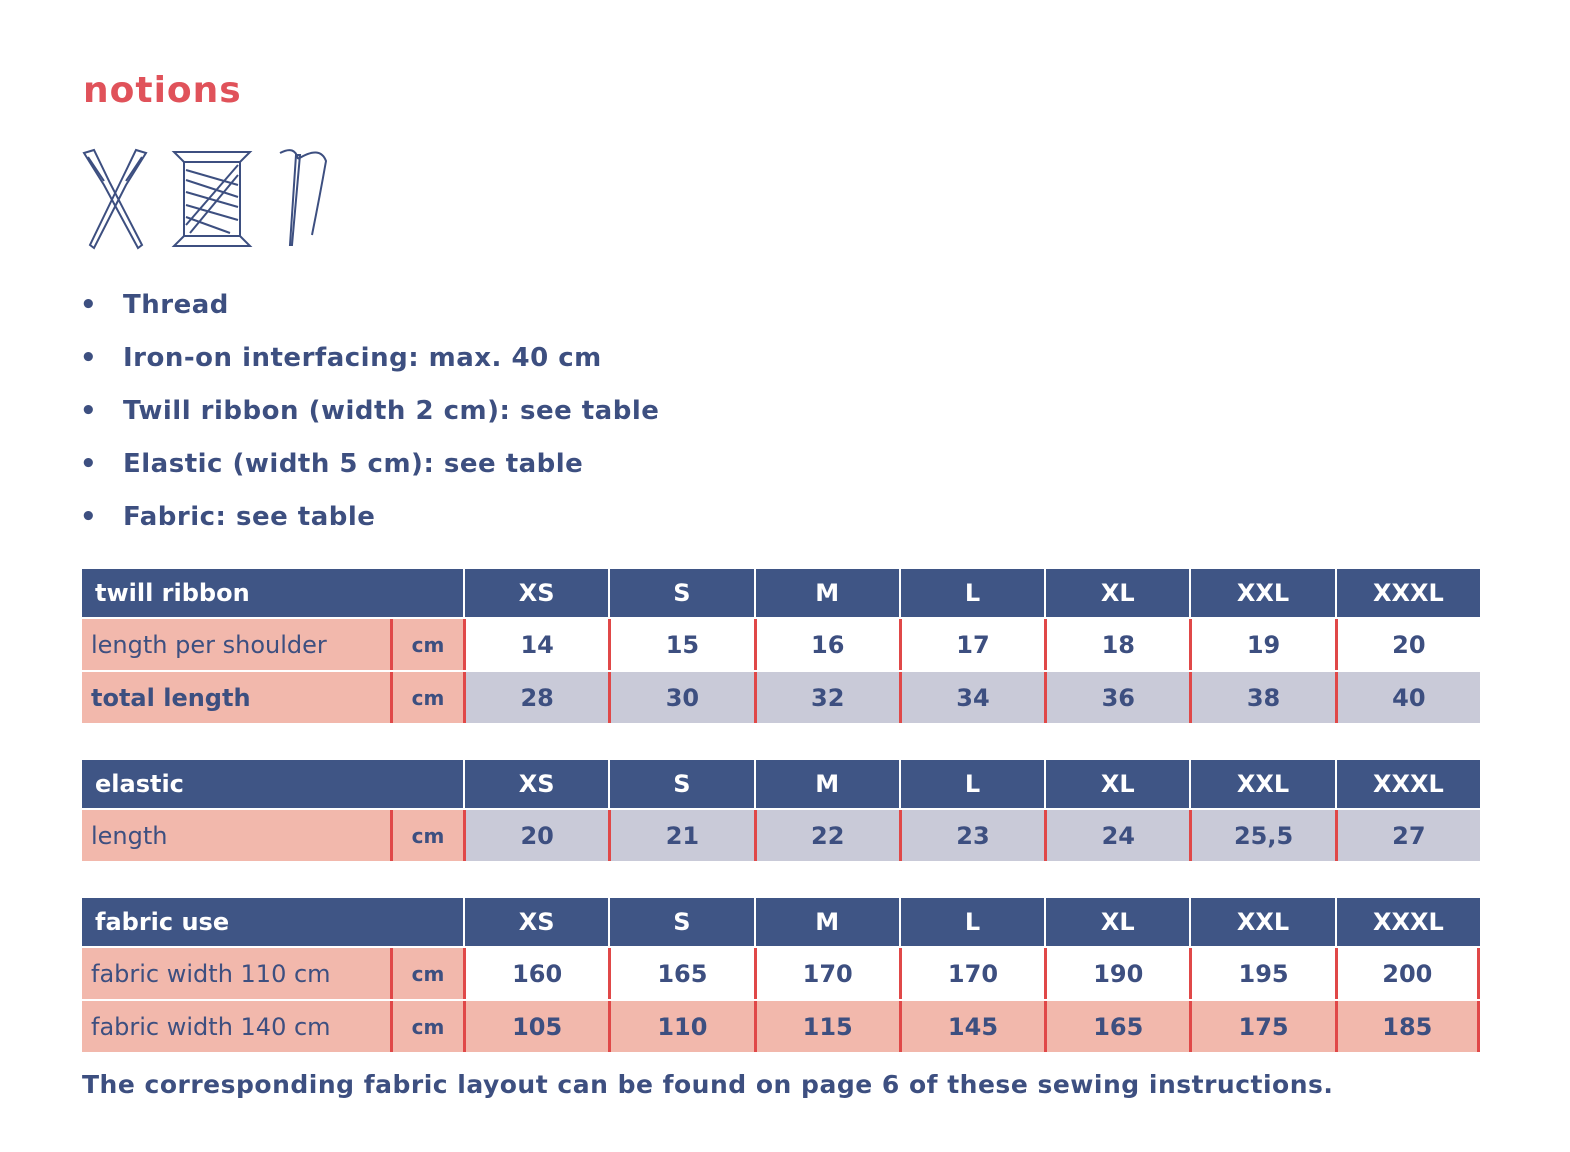  I want to click on table-value: 14, so click(536, 644).